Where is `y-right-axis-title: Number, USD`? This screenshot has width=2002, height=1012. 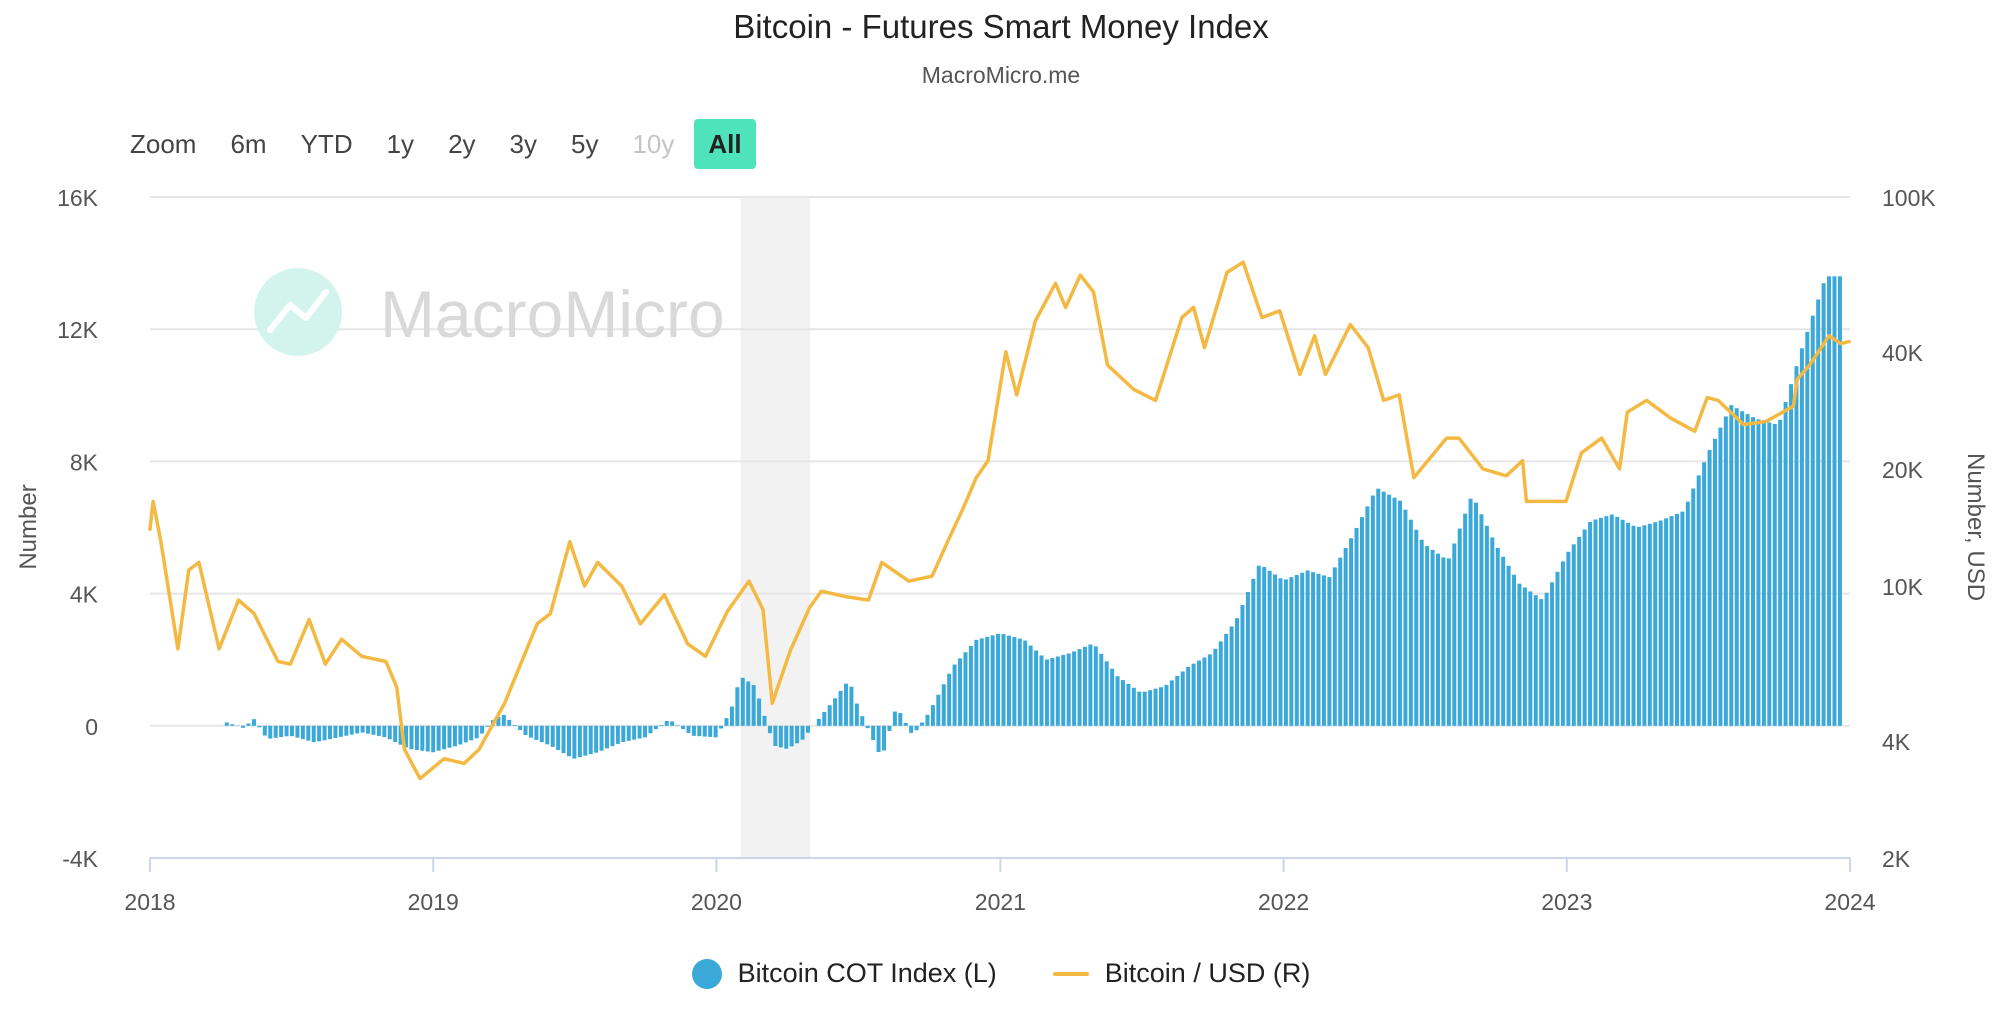 y-right-axis-title: Number, USD is located at coordinates (1975, 527).